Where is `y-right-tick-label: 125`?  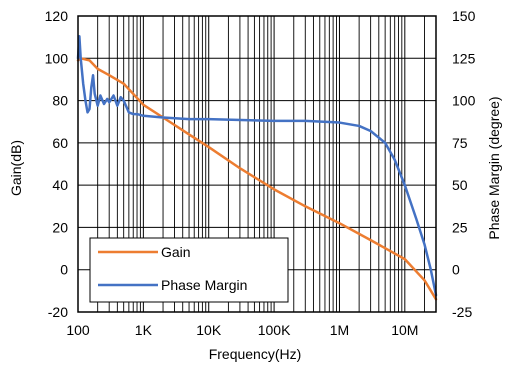 y-right-tick-label: 125 is located at coordinates (464, 58).